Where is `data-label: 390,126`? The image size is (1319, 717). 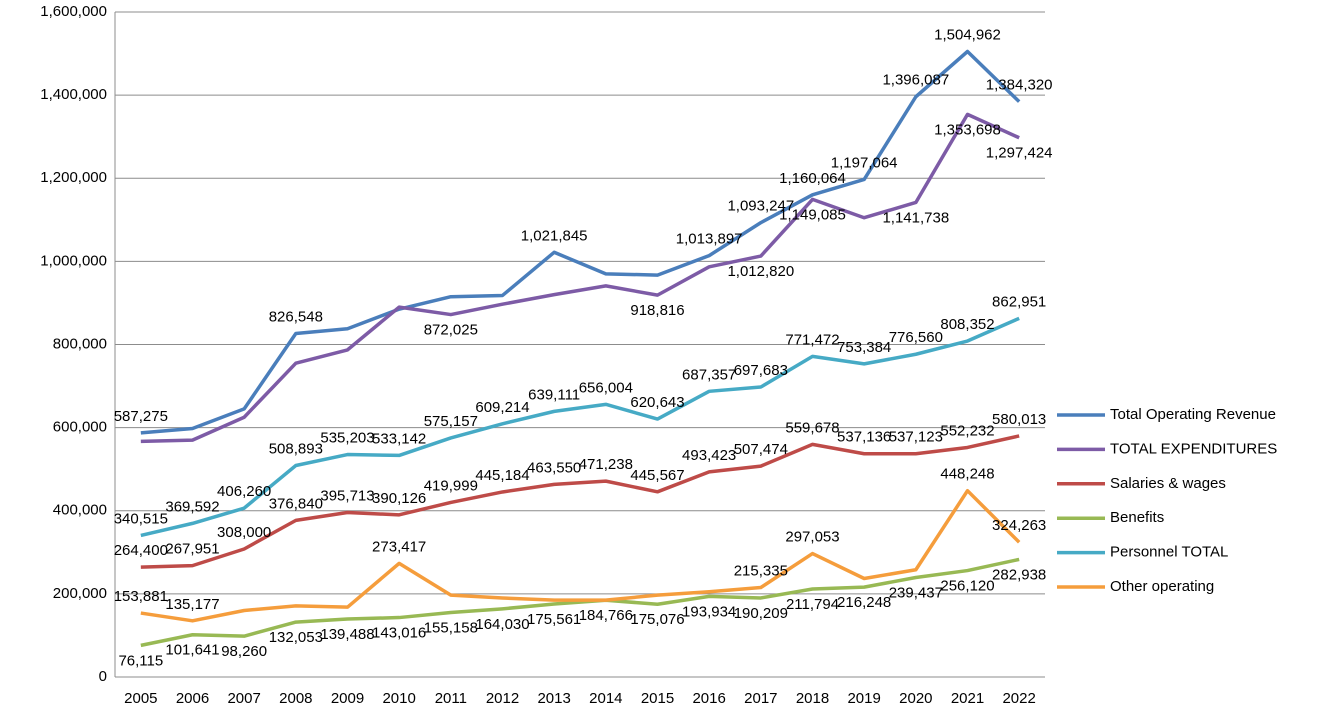 data-label: 390,126 is located at coordinates (399, 498).